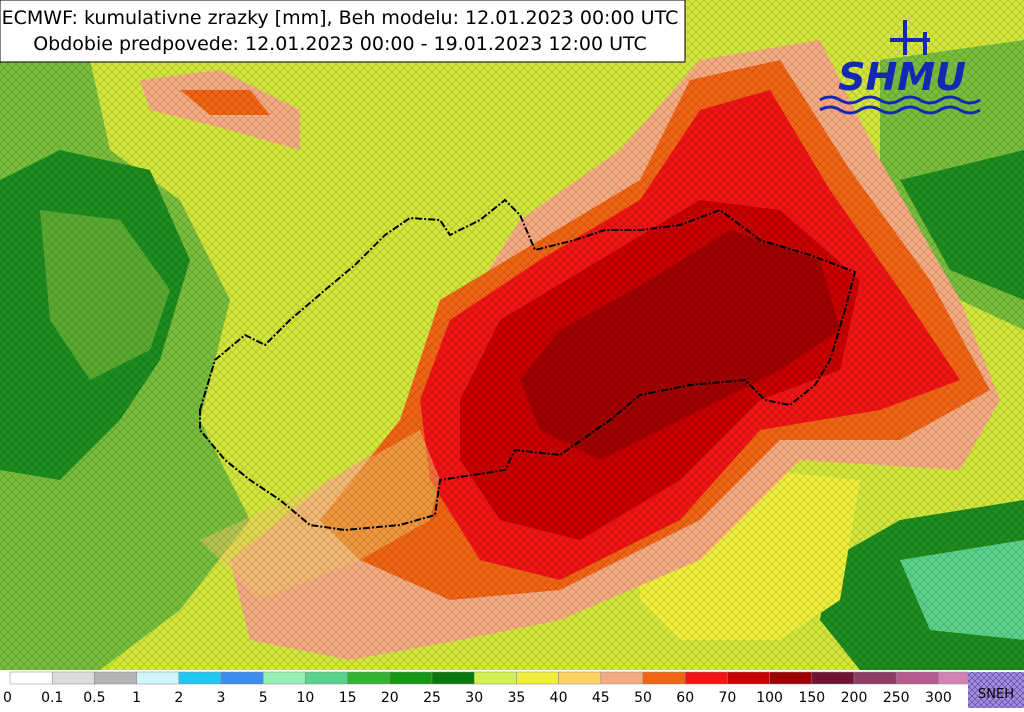  What do you see at coordinates (516, 698) in the screenshot?
I see `legend-label: 35` at bounding box center [516, 698].